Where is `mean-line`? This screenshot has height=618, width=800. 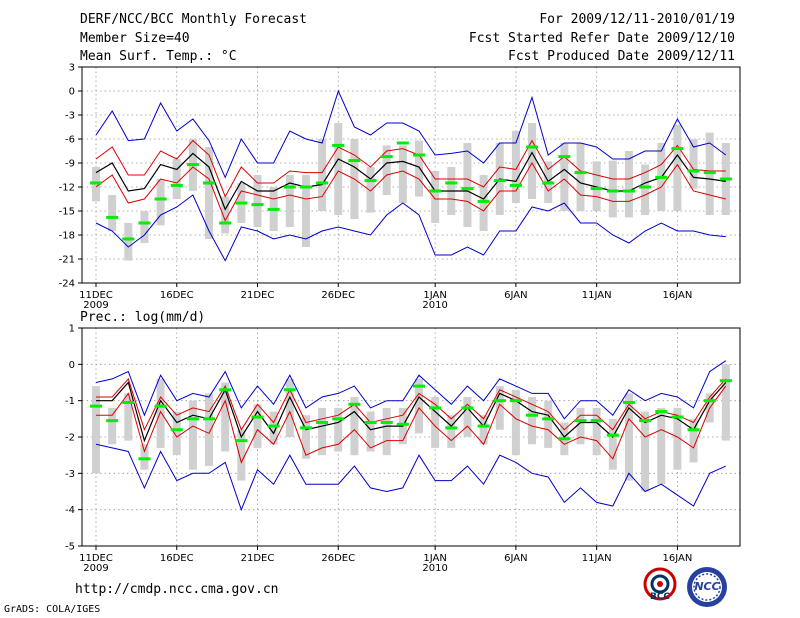
mean-line is located at coordinates (411, 412).